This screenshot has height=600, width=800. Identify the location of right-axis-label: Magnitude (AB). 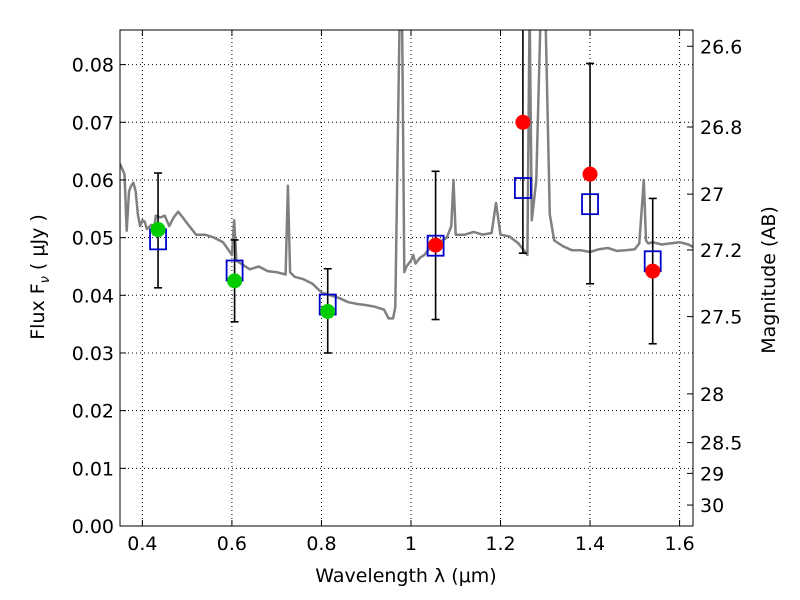
(769, 280).